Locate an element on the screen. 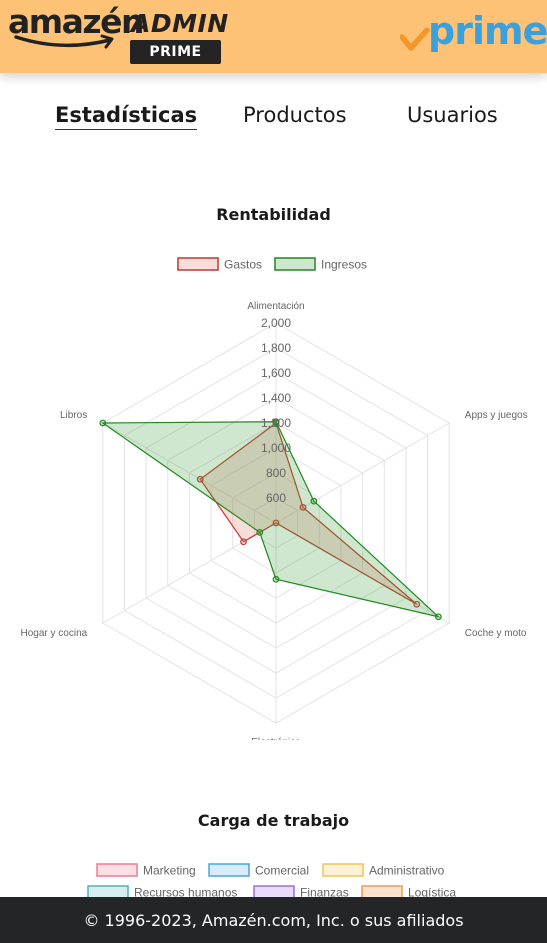 The height and width of the screenshot is (943, 547). logo-admin-text: ADMIN is located at coordinates (180, 23).